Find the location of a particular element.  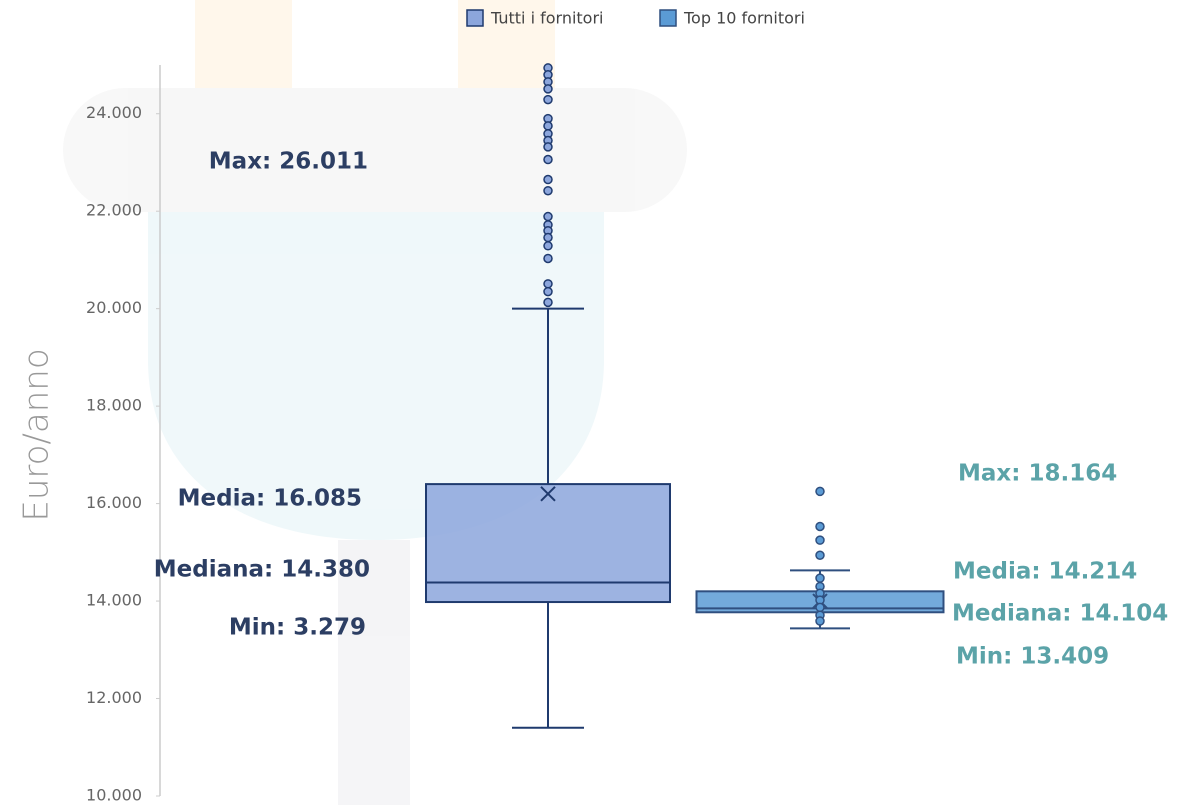

annotation: Min: 3.279 is located at coordinates (297, 628).